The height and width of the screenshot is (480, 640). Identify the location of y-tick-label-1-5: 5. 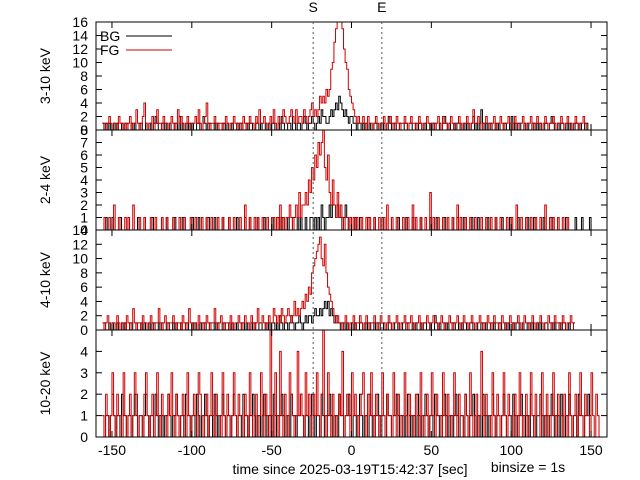
(84, 168).